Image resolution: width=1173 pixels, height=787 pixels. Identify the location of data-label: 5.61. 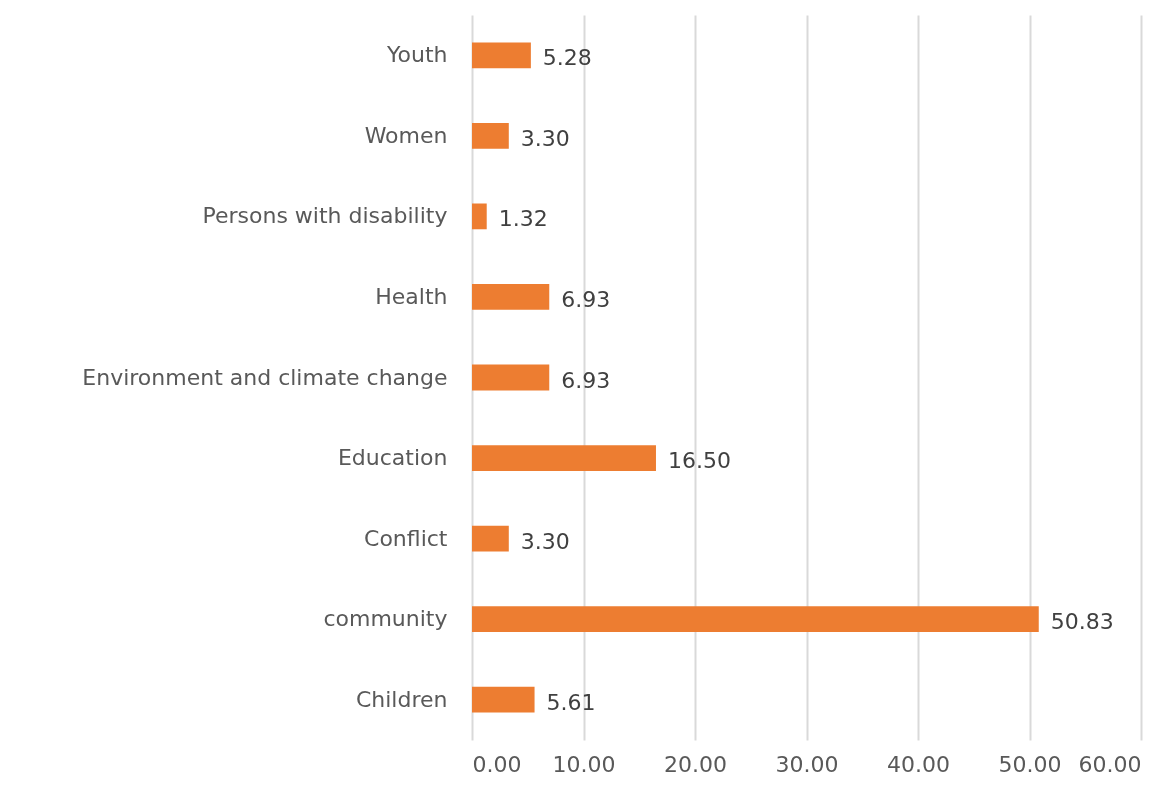
(571, 702).